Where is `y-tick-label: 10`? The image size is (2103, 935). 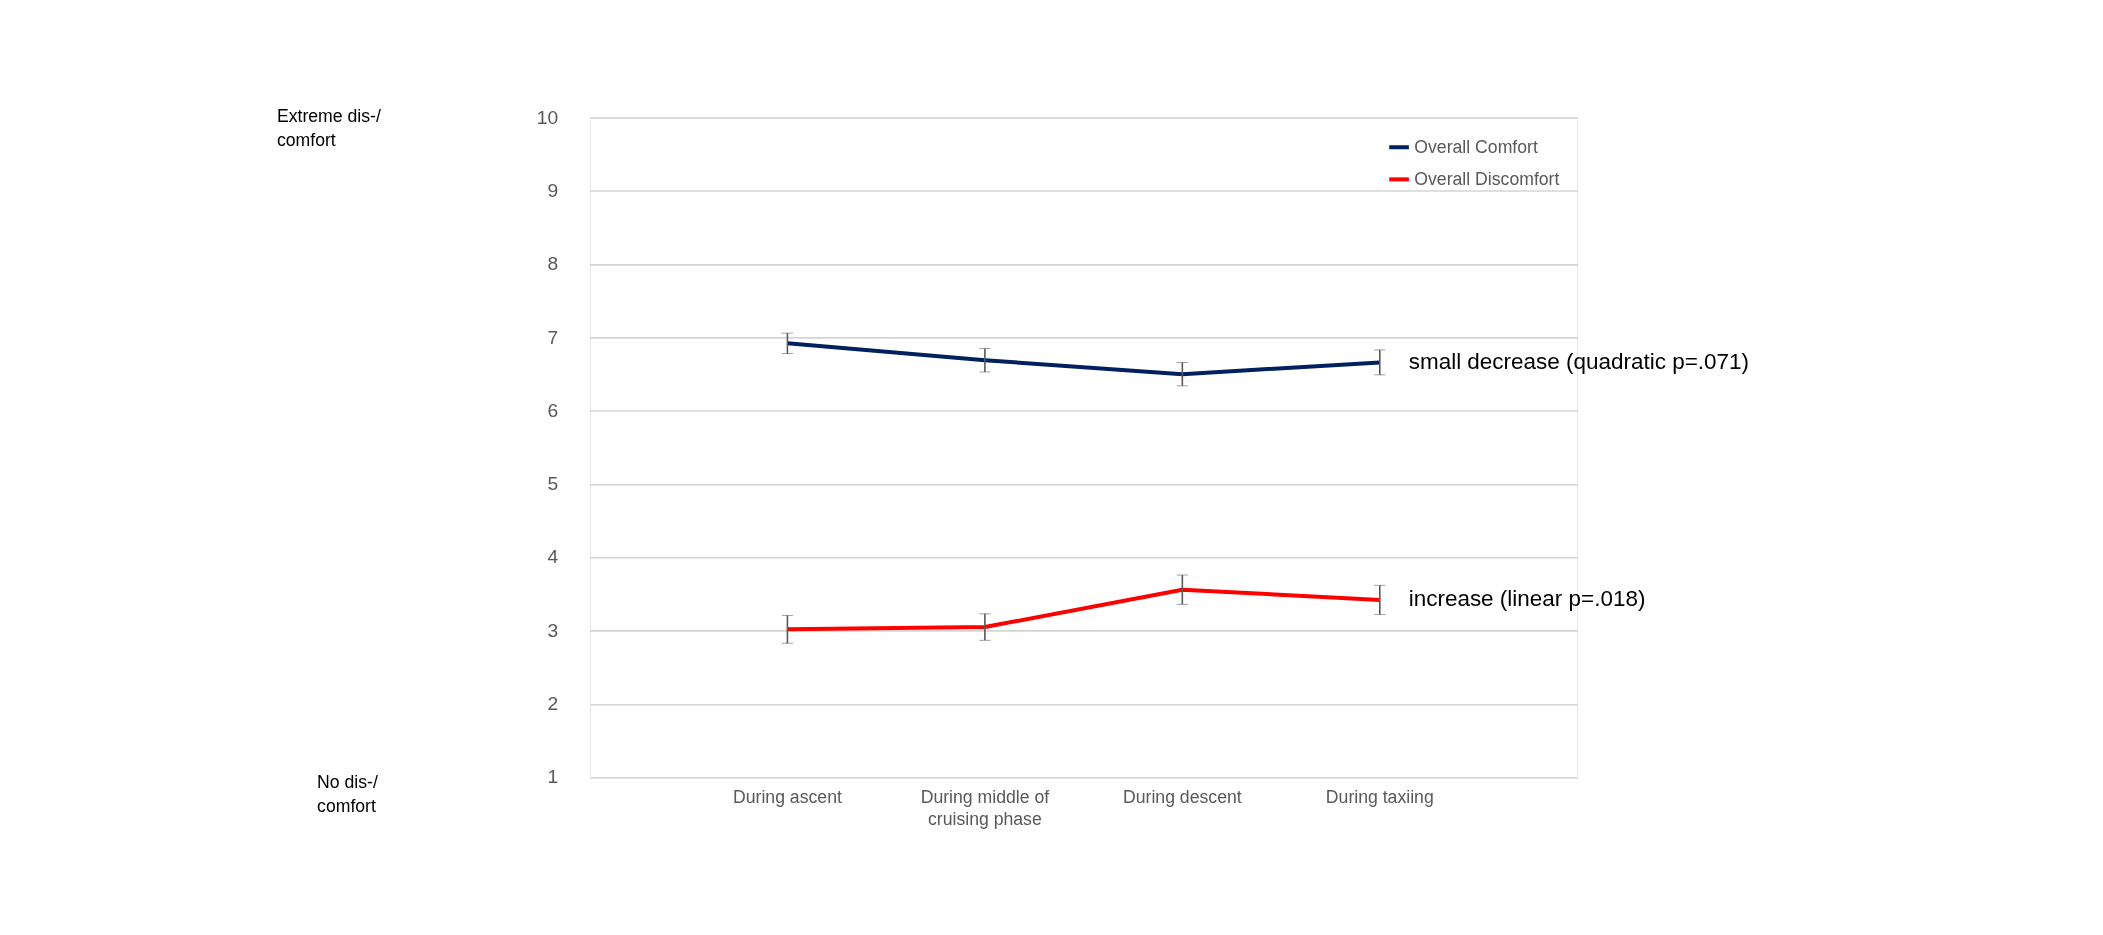 y-tick-label: 10 is located at coordinates (547, 117).